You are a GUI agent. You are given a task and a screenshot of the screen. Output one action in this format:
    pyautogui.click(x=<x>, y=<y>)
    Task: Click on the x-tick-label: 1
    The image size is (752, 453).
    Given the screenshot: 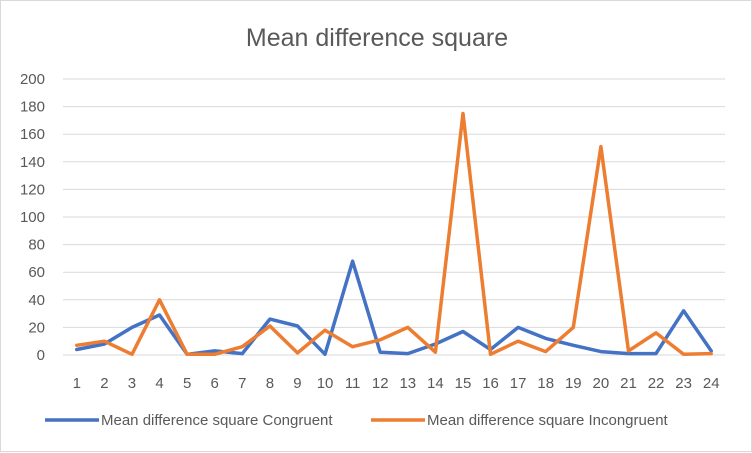 What is the action you would take?
    pyautogui.click(x=77, y=383)
    